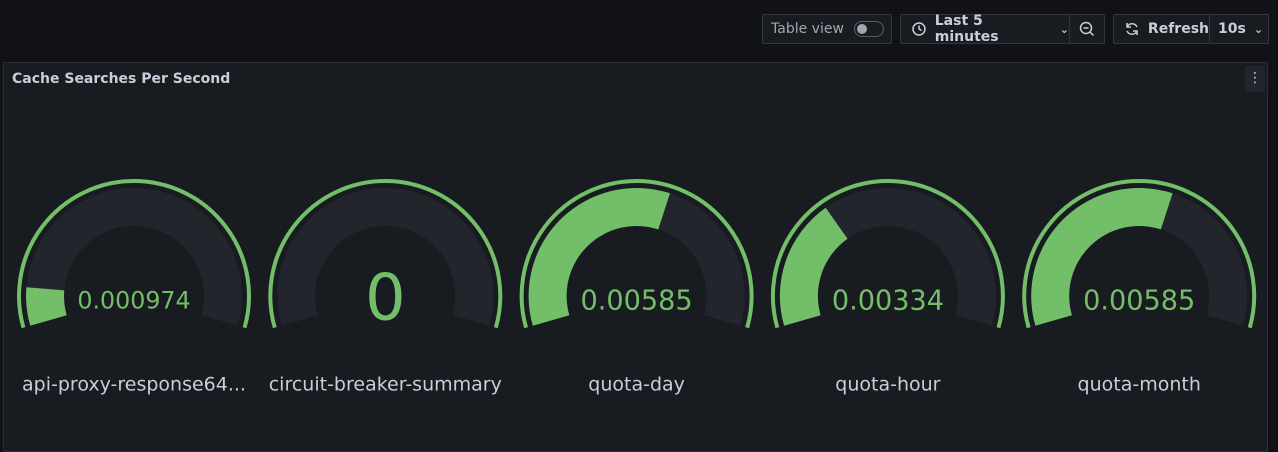  I want to click on interval-label: 10s, so click(1232, 29).